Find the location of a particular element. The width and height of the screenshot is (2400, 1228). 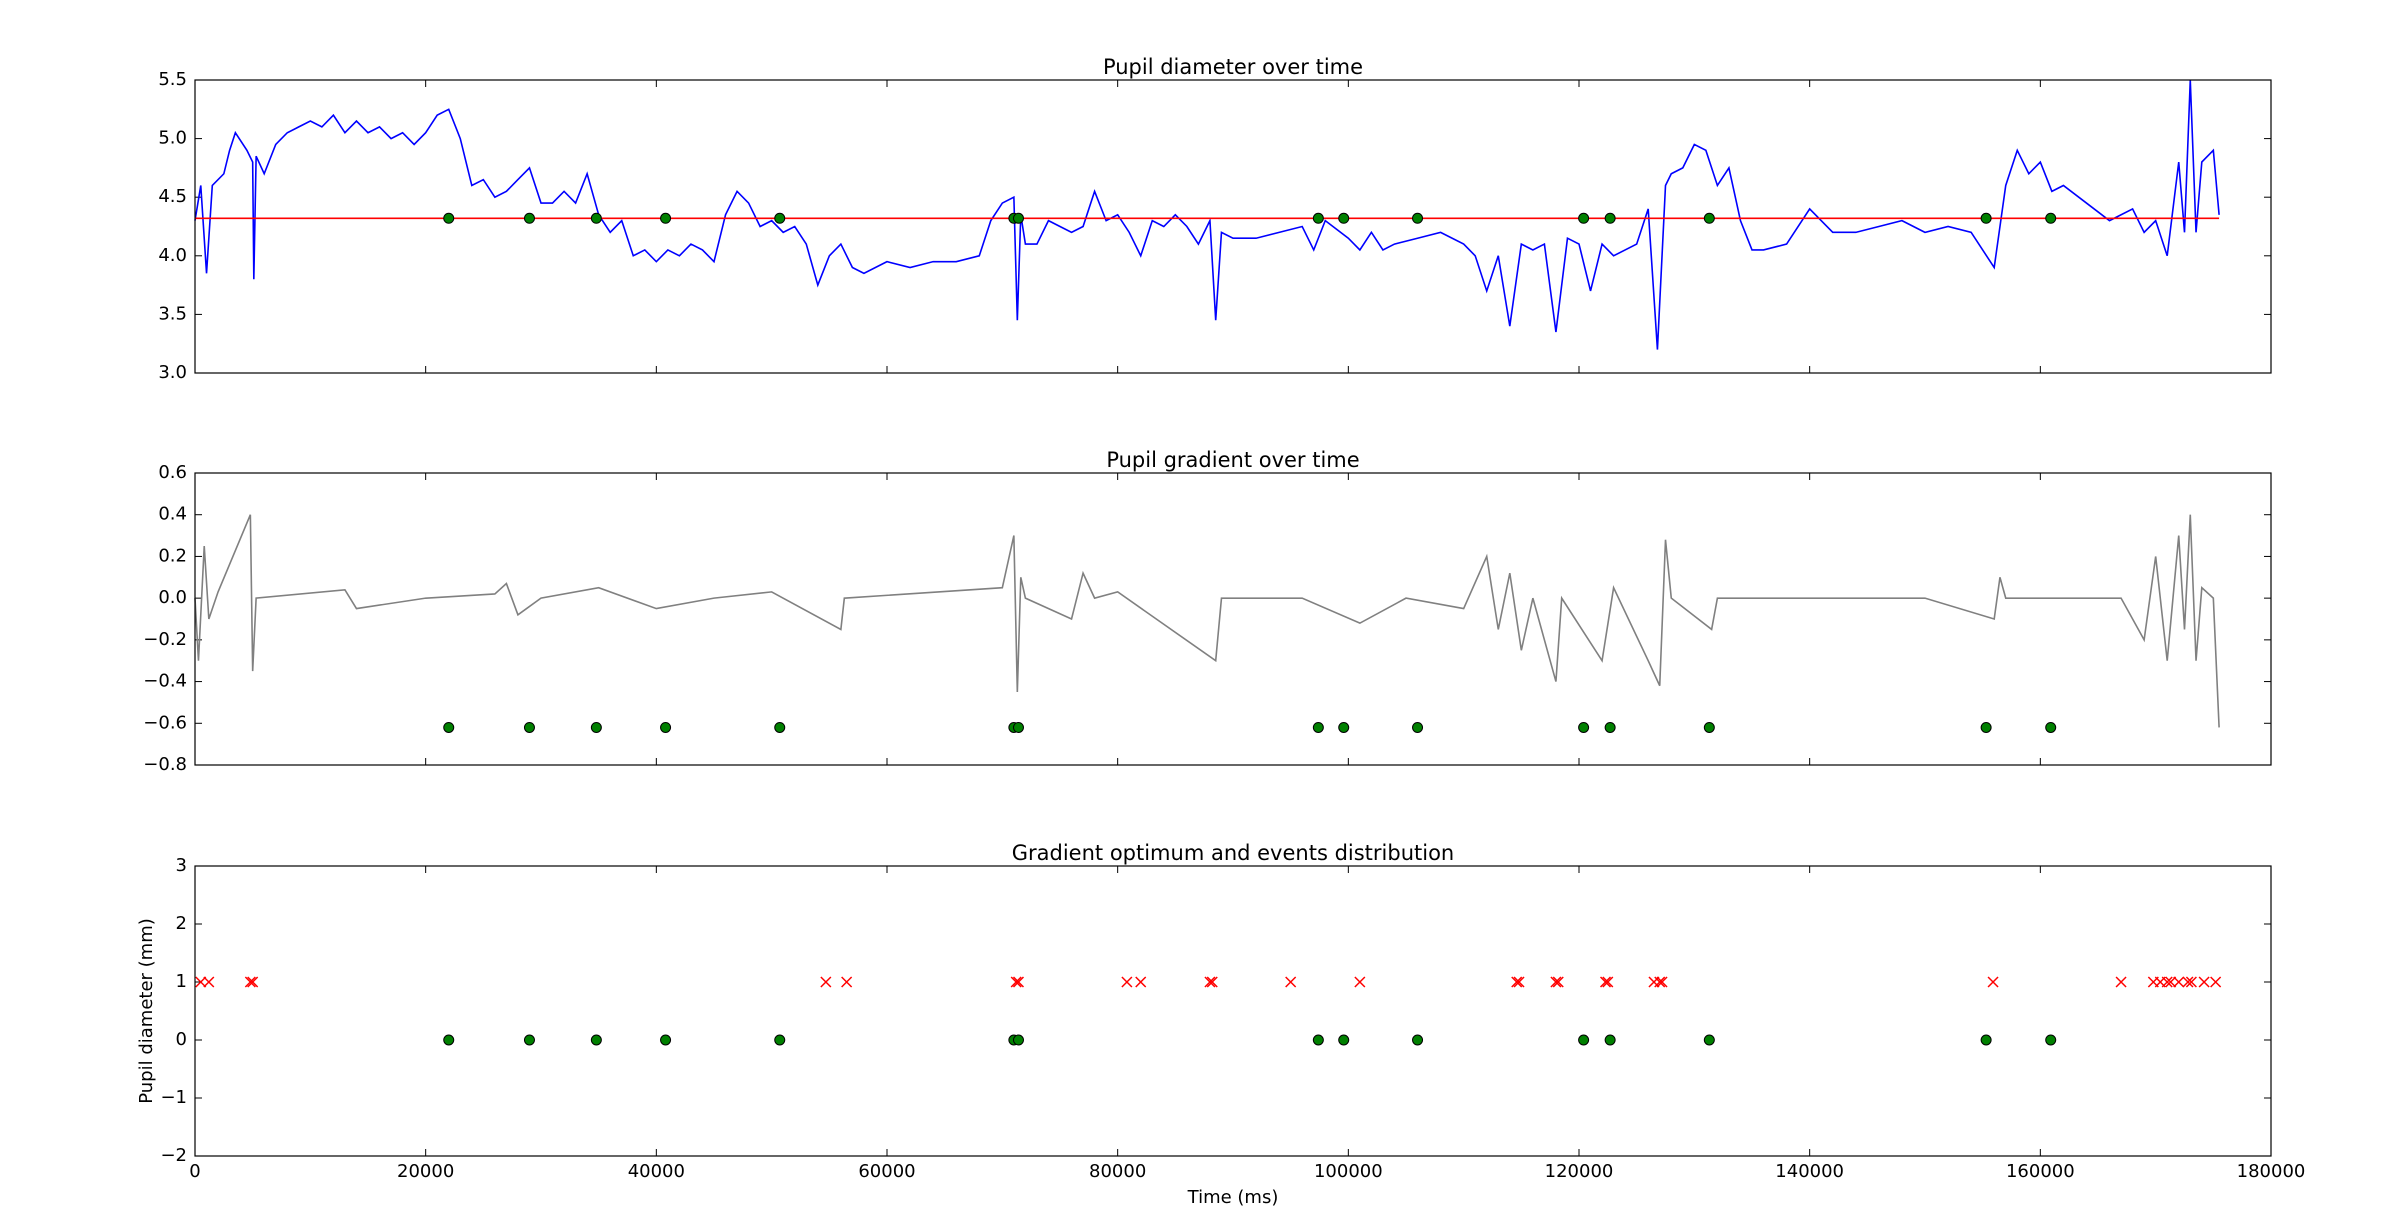

x-tick-label: 20000 is located at coordinates (425, 1171).